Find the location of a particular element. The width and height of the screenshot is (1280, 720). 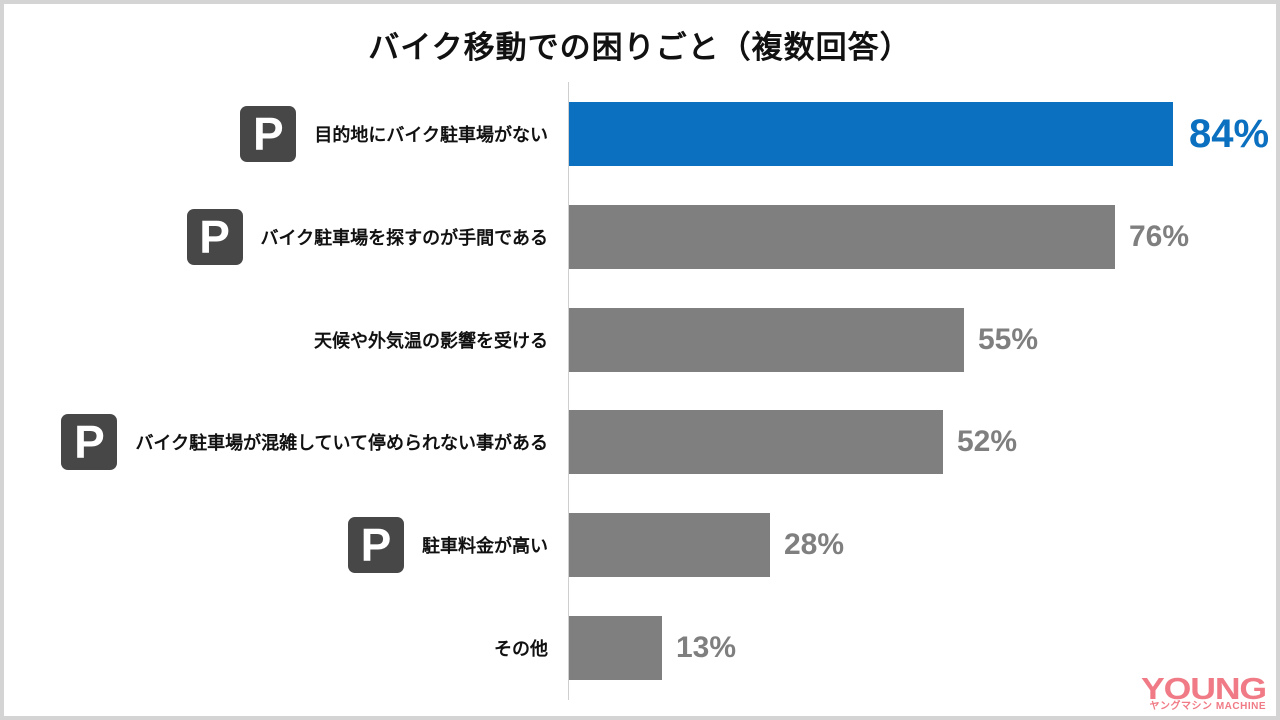

category-label: その他 is located at coordinates (521, 649).